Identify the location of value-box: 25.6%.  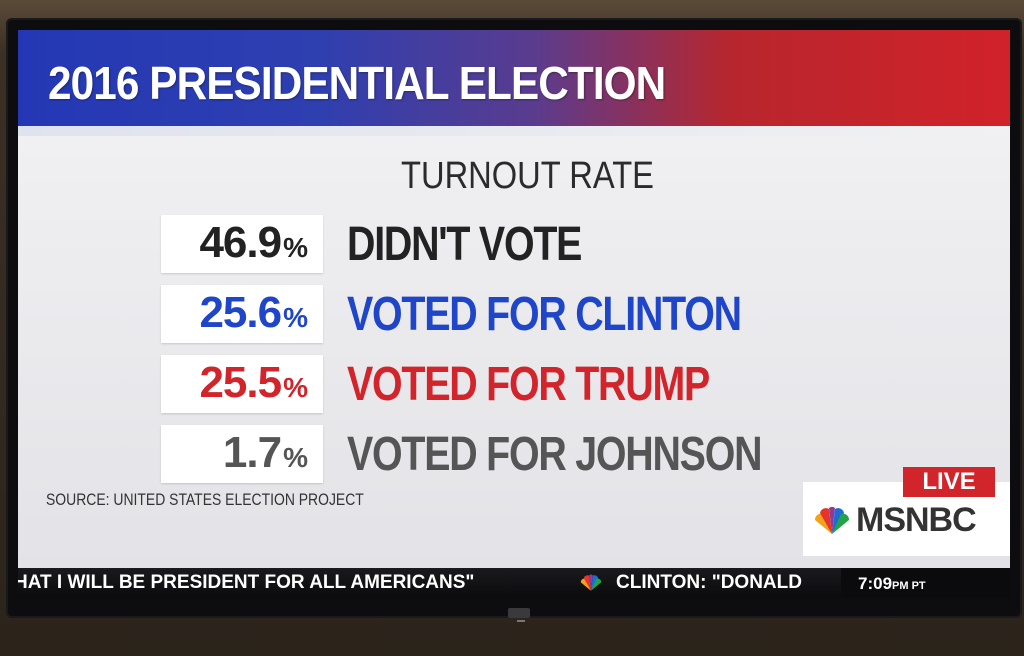
(242, 314).